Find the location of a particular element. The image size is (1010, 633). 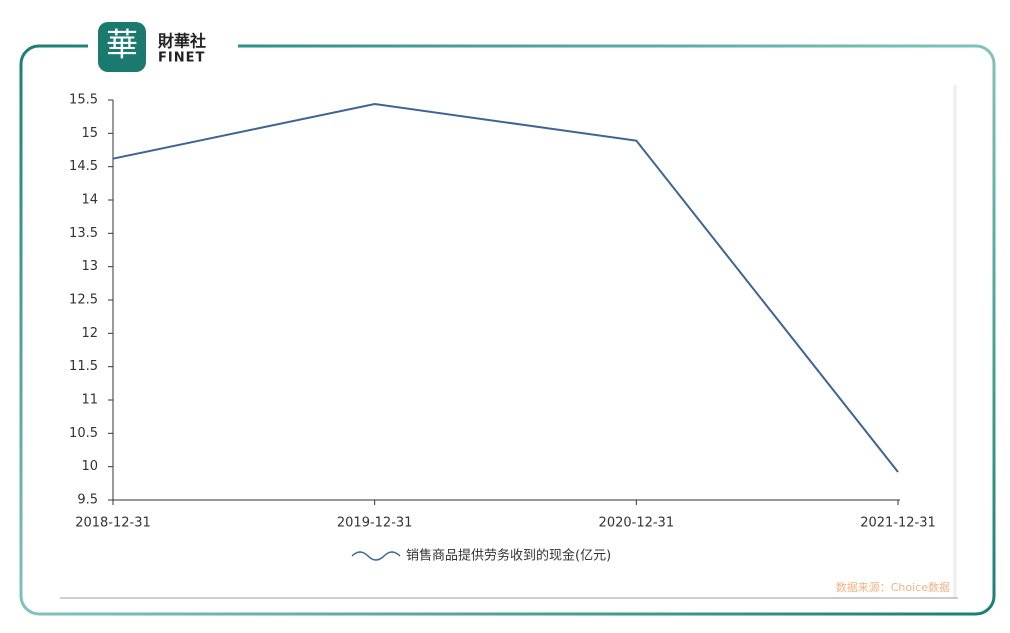

logo-name: 財華社 is located at coordinates (182, 41).